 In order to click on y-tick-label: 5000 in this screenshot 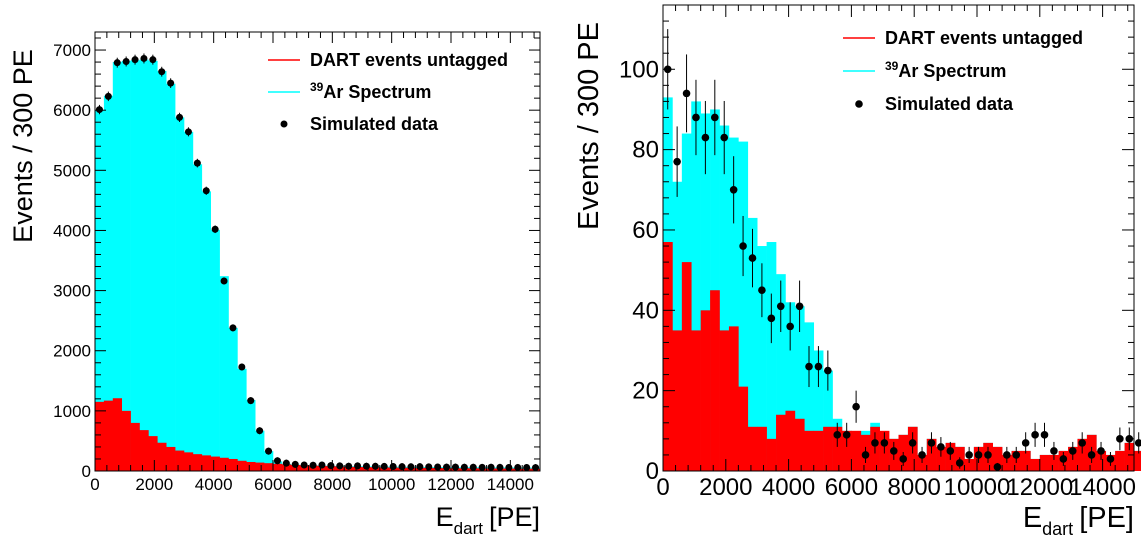, I will do `click(72, 170)`.